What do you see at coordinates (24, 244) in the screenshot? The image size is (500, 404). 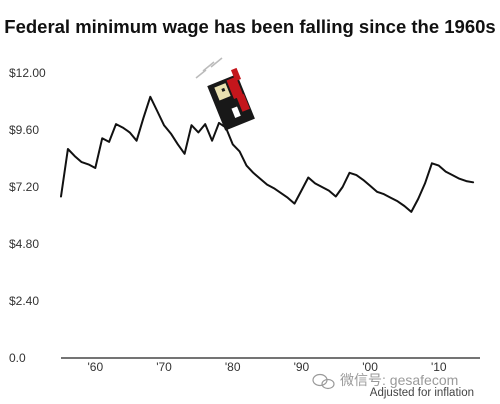 I see `y-tick-label: $4.80` at bounding box center [24, 244].